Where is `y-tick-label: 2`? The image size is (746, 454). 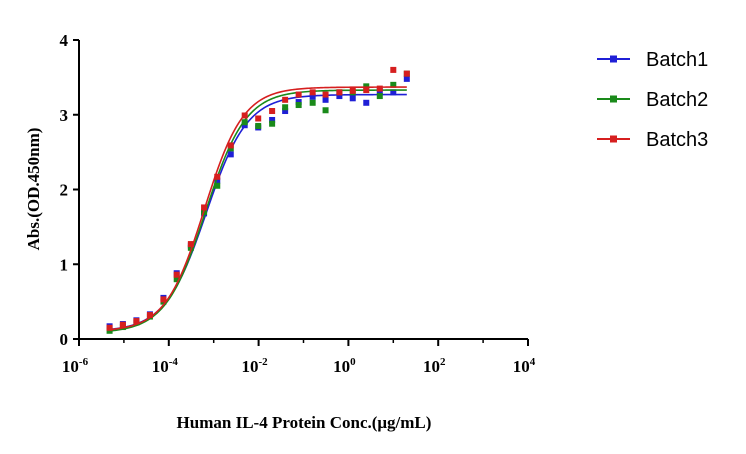
y-tick-label: 2 is located at coordinates (64, 190).